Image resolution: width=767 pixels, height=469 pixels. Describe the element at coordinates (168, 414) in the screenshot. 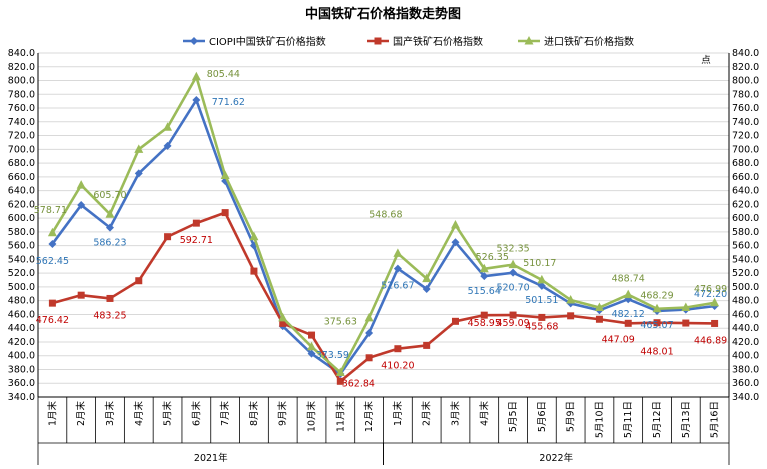

I see `x-tick-label: 5月末` at that location.